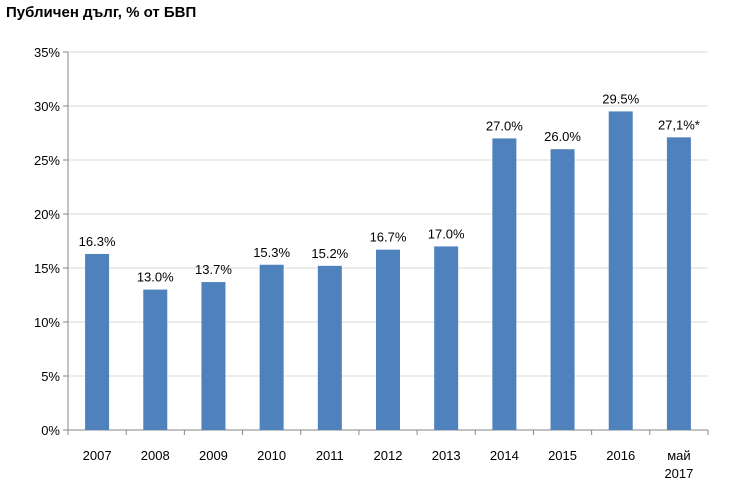 This screenshot has width=730, height=488. What do you see at coordinates (155, 455) in the screenshot?
I see `x-category-label: 2008` at bounding box center [155, 455].